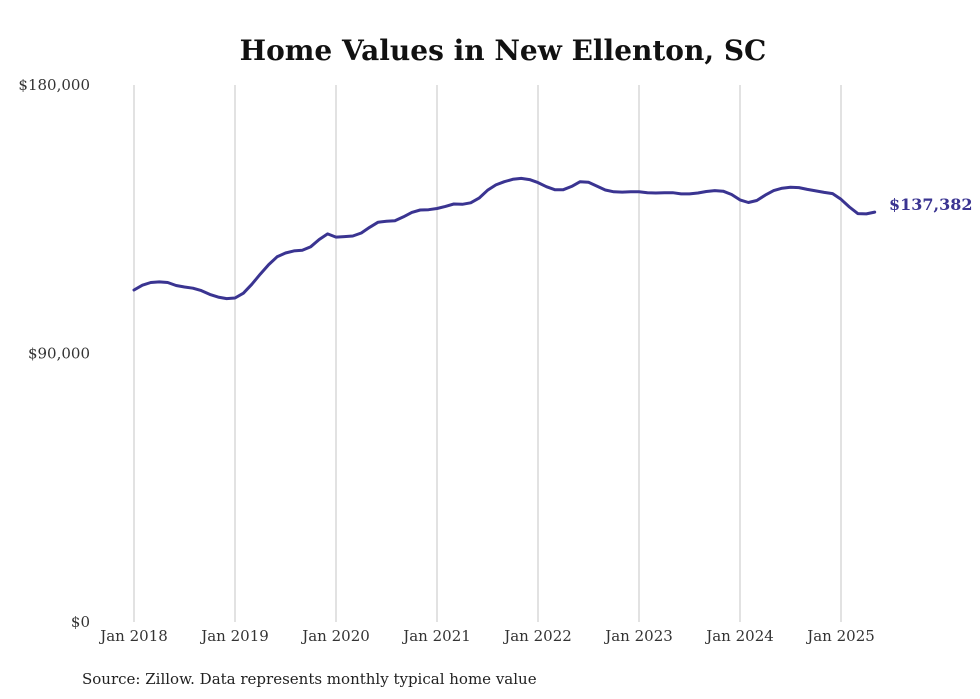 Image resolution: width=980 pixels, height=699 pixels. Describe the element at coordinates (739, 636) in the screenshot. I see `x-tick-label: Jan 2024` at that location.